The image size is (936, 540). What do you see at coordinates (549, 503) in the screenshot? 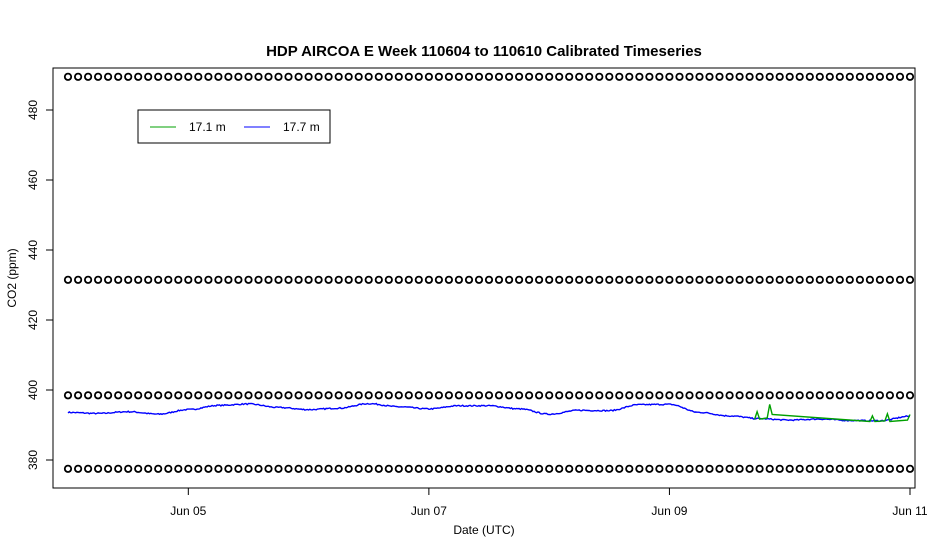
I see `x-axis: Jun 05 Jun 07 Jun 09 Jun 11` at bounding box center [549, 503].